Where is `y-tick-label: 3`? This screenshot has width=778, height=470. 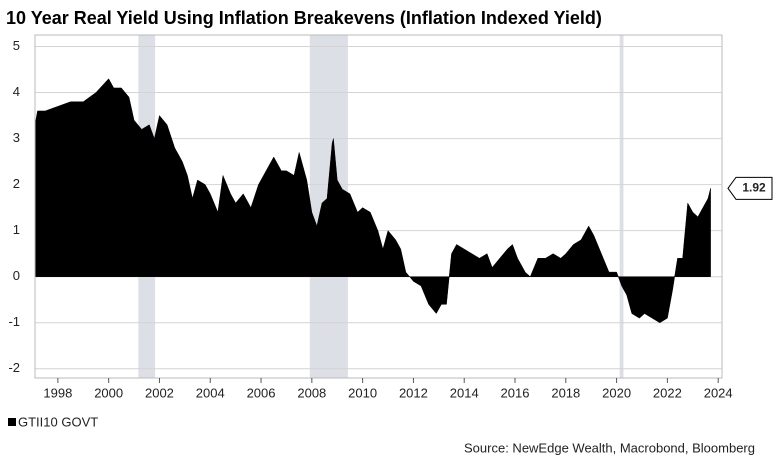
y-tick-label: 3 is located at coordinates (16, 137).